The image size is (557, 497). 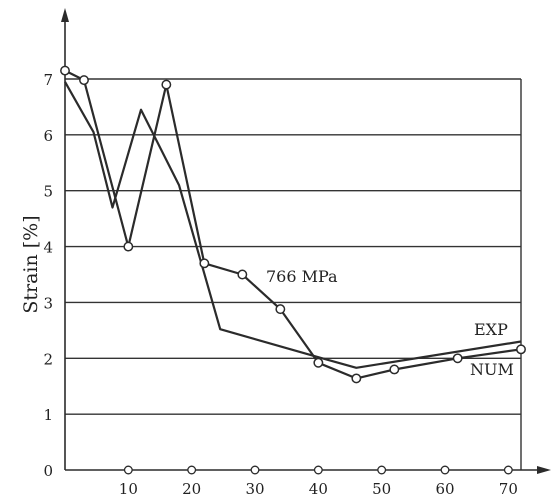 What do you see at coordinates (48, 415) in the screenshot?
I see `y-tick-label: 1` at bounding box center [48, 415].